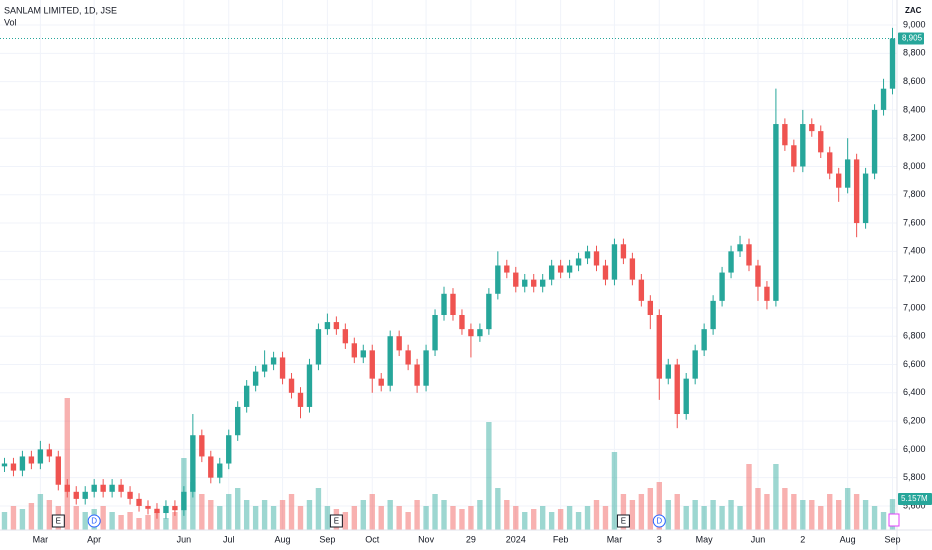  Describe the element at coordinates (758, 539) in the screenshot. I see `x-tick-label: Jun` at that location.